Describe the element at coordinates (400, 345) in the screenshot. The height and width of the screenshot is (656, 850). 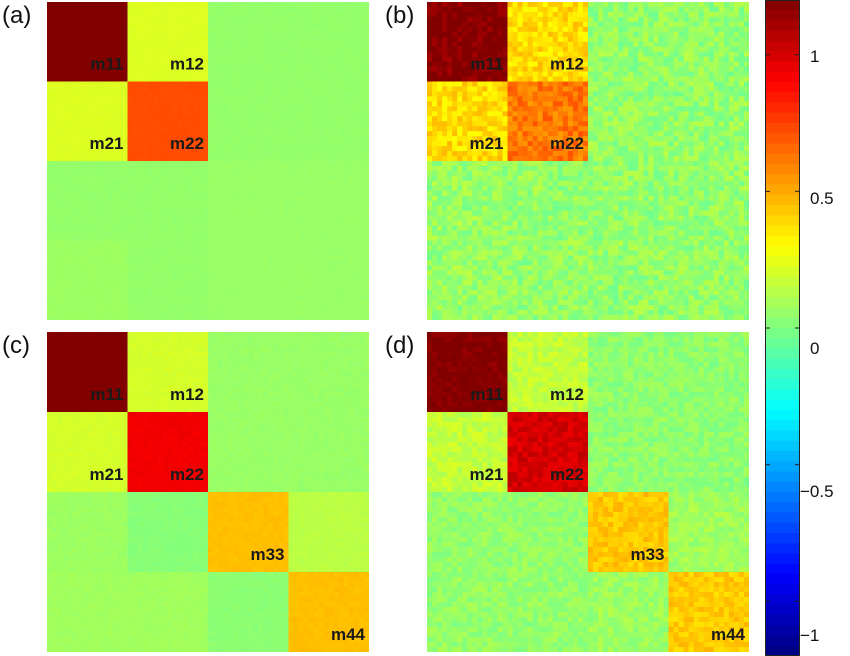
I see `panel-label-d: (d)` at that location.